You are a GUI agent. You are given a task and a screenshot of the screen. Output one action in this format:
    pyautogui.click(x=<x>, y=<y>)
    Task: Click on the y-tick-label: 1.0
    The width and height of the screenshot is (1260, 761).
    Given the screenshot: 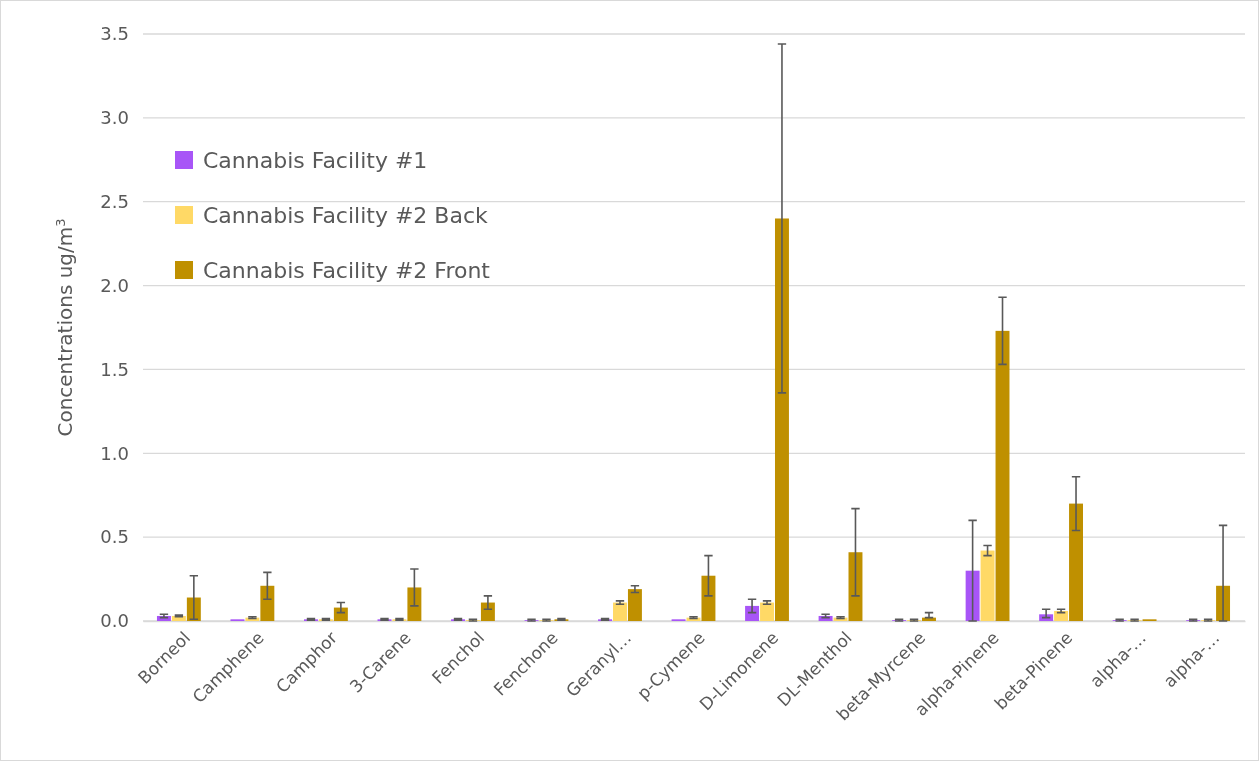 What is the action you would take?
    pyautogui.click(x=114, y=453)
    